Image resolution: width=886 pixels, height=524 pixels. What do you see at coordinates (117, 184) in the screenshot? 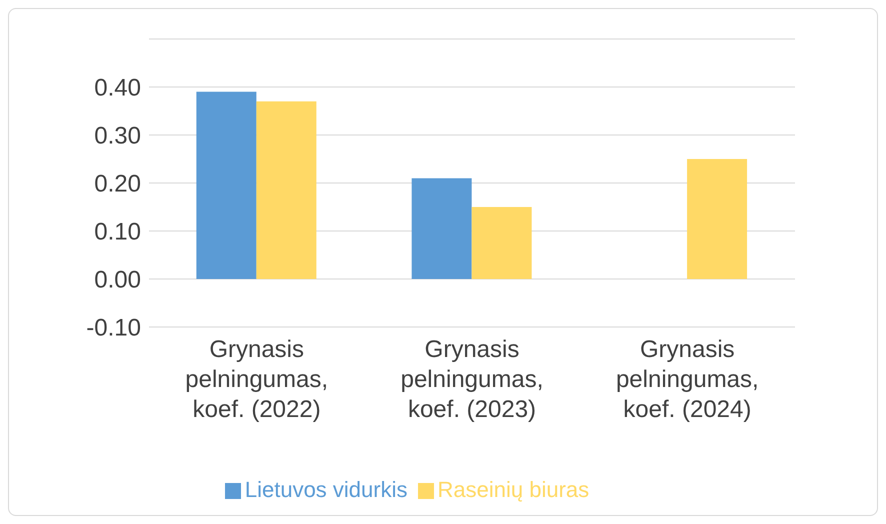
I see `y-tick-label: 0.20` at bounding box center [117, 184].